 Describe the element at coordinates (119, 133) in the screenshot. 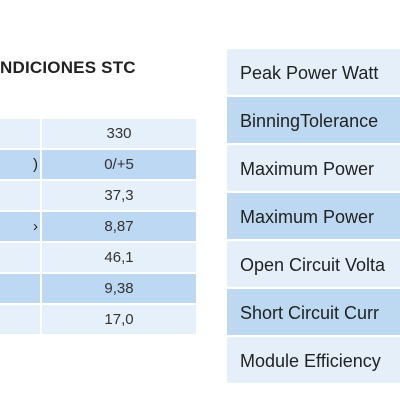

I see `row-value: 330` at that location.